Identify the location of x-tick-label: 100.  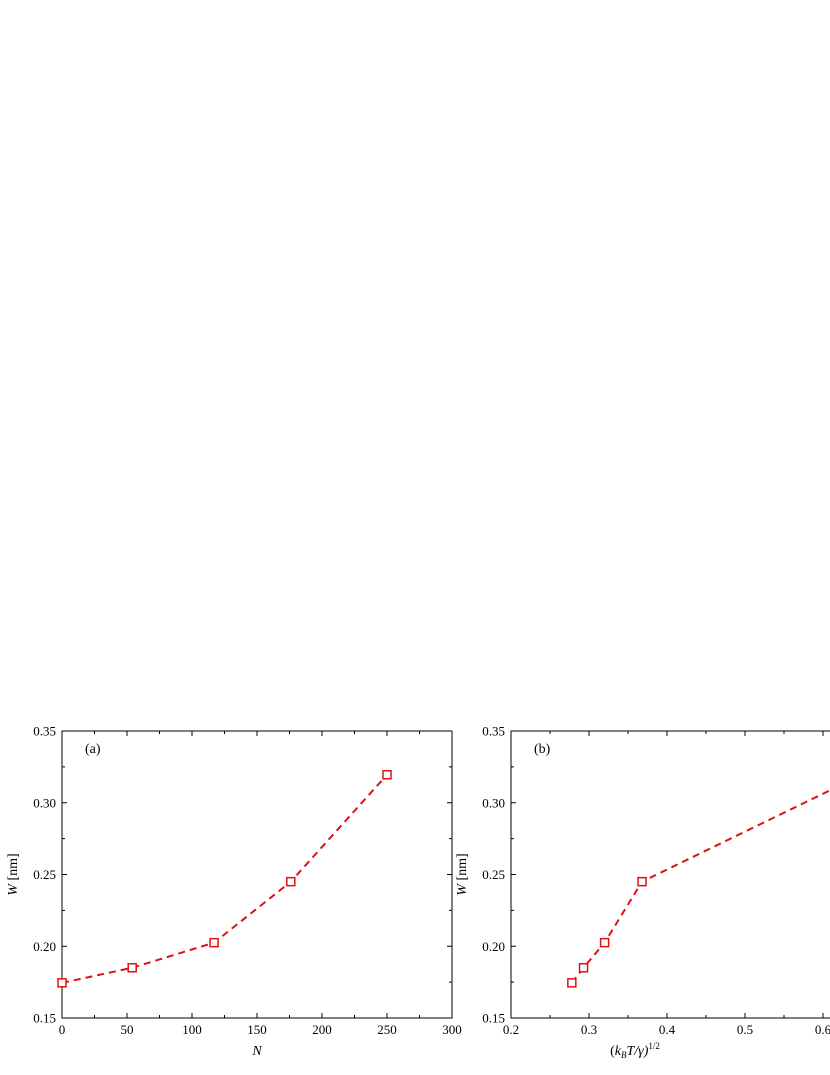
(192, 1029).